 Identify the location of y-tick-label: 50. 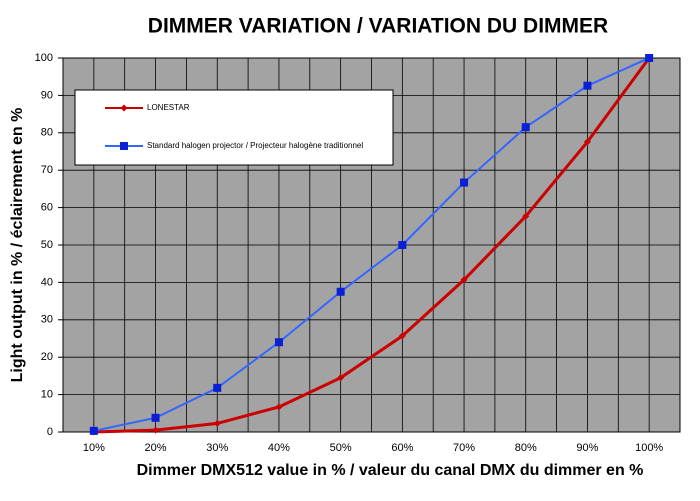
(47, 245).